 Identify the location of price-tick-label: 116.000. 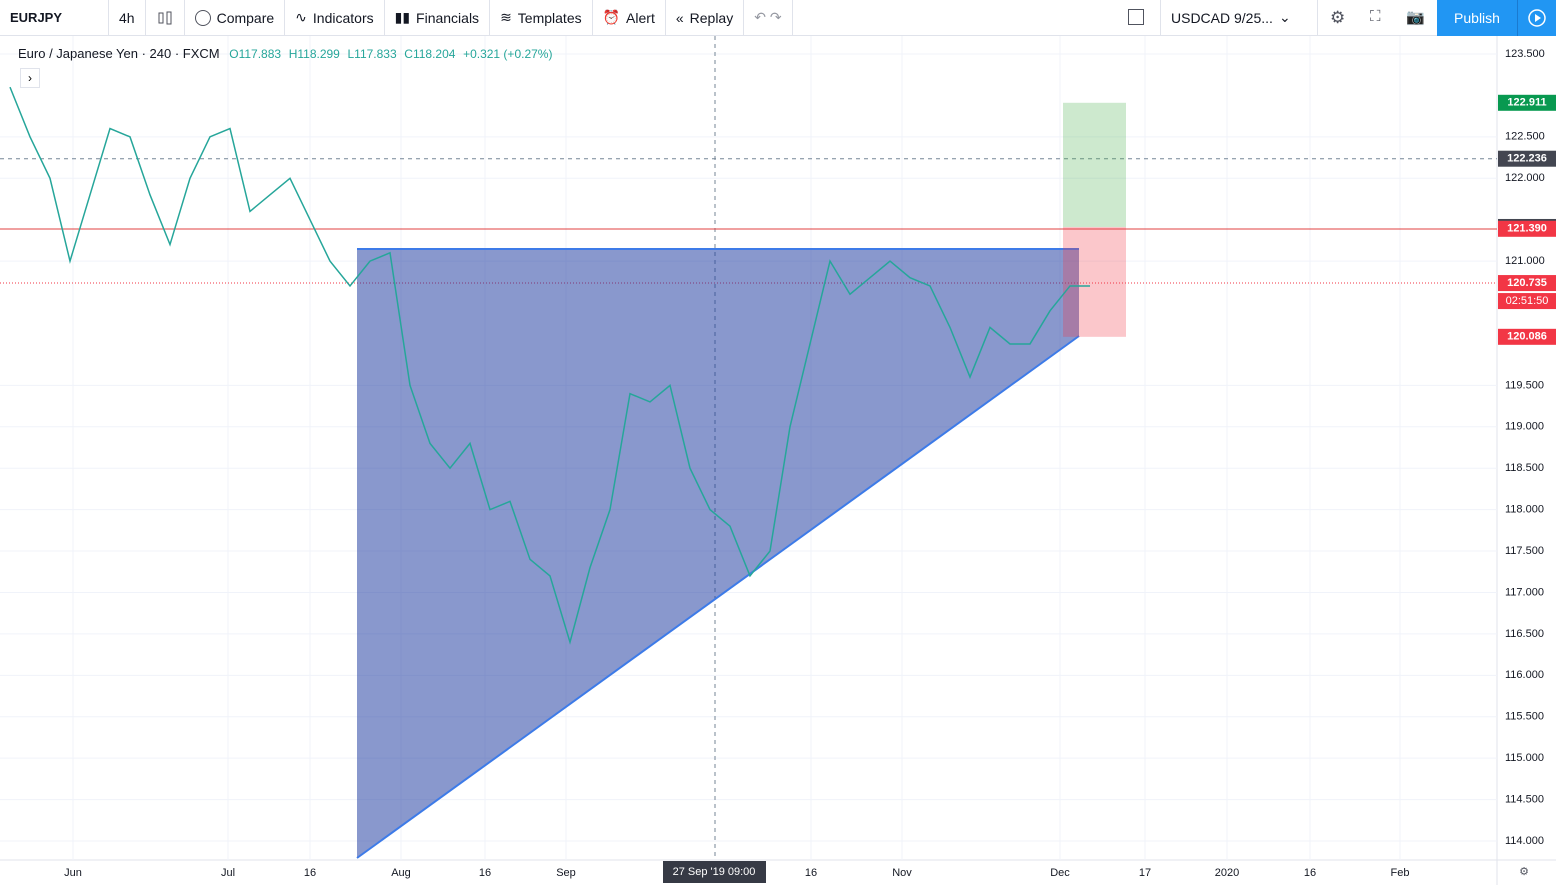
(1524, 675).